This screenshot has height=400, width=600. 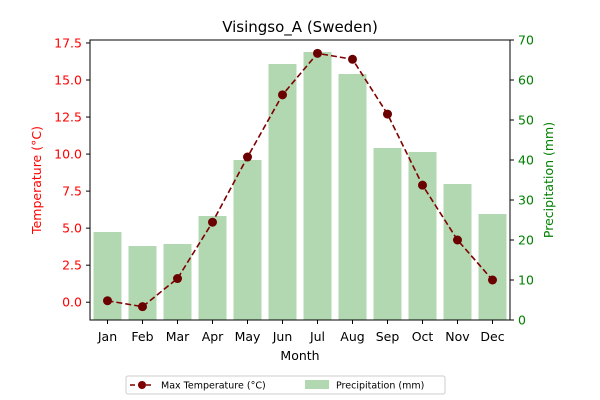 I want to click on x-tick-label: Jul, so click(x=317, y=336).